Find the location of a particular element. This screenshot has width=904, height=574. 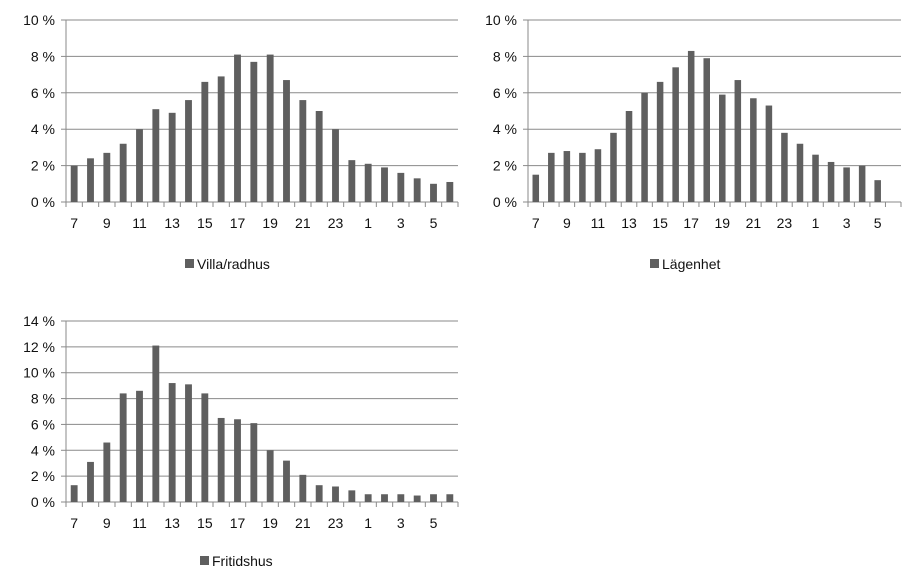

y-tick-label: 8 % is located at coordinates (43, 56).